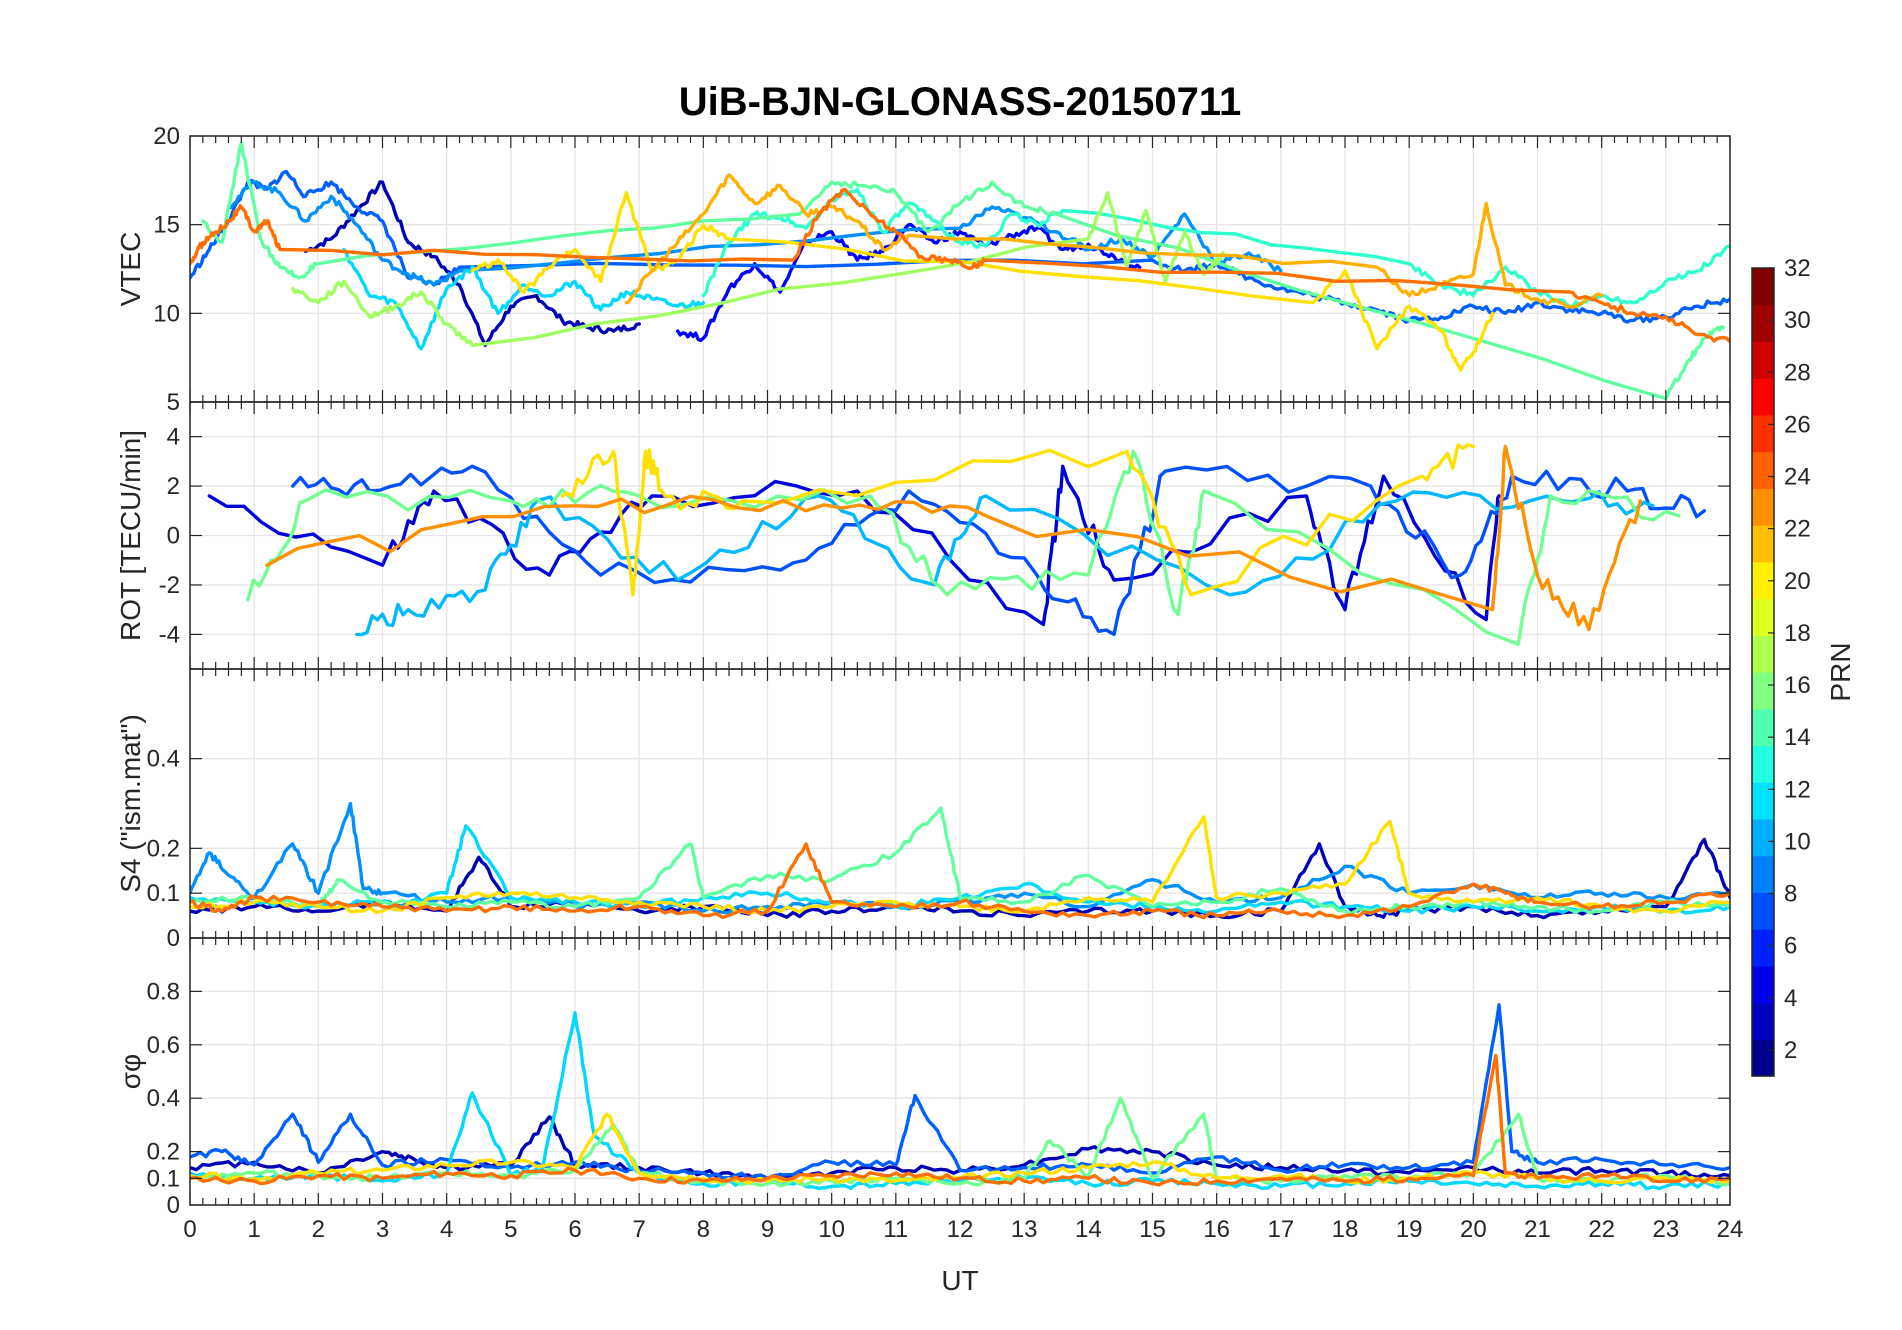 The height and width of the screenshot is (1330, 1902). Describe the element at coordinates (166, 225) in the screenshot. I see `y-tick-label: 15` at that location.